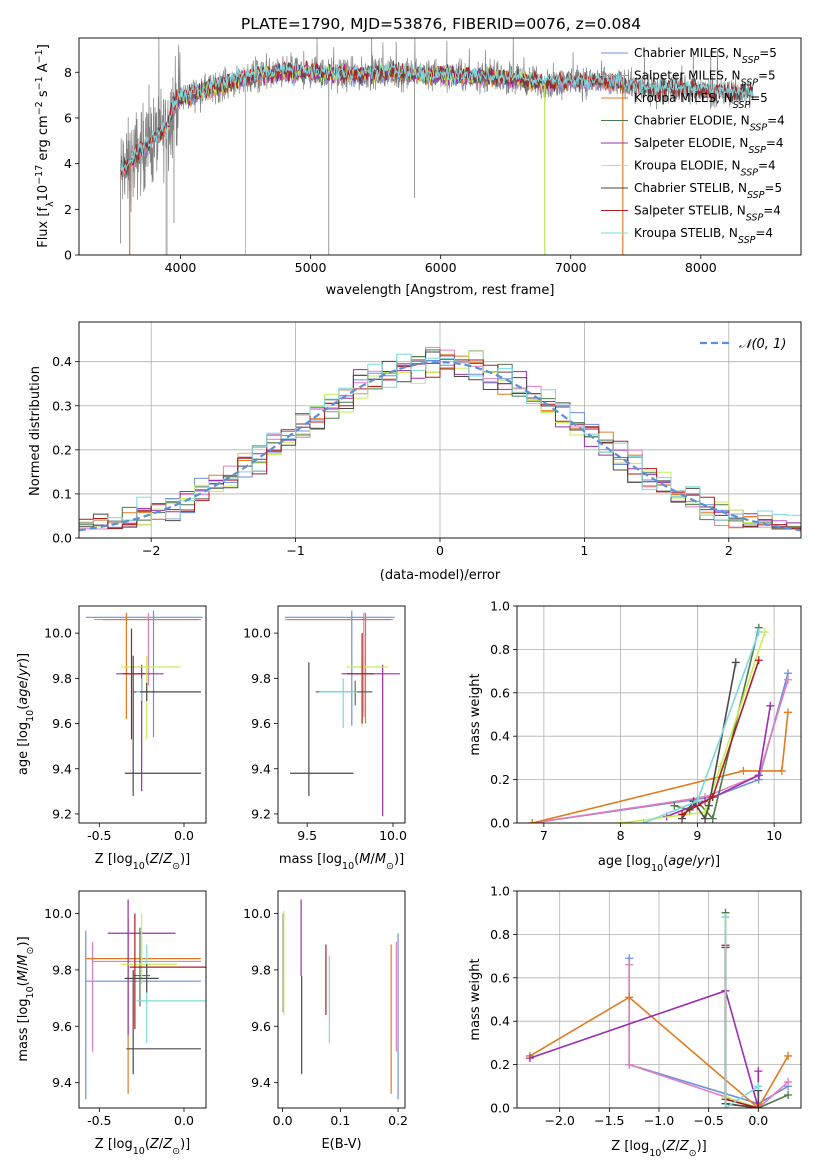 The height and width of the screenshot is (1170, 819). I want to click on age-vs-Z-xlabel: Z [log10(Z/Z⊙)], so click(142, 862).